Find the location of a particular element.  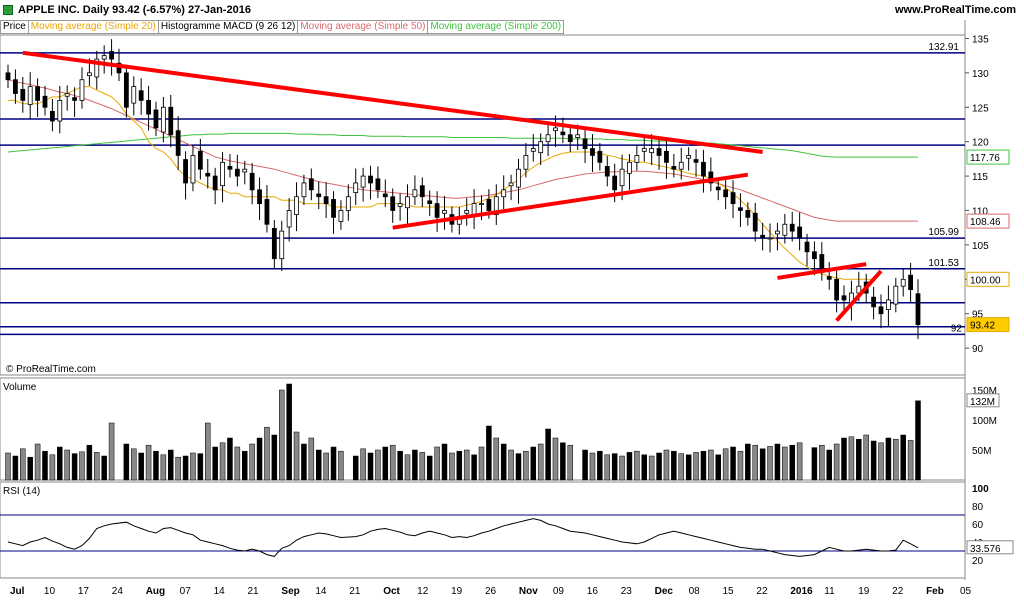

x-axis-tick-1: 10 is located at coordinates (50, 591).